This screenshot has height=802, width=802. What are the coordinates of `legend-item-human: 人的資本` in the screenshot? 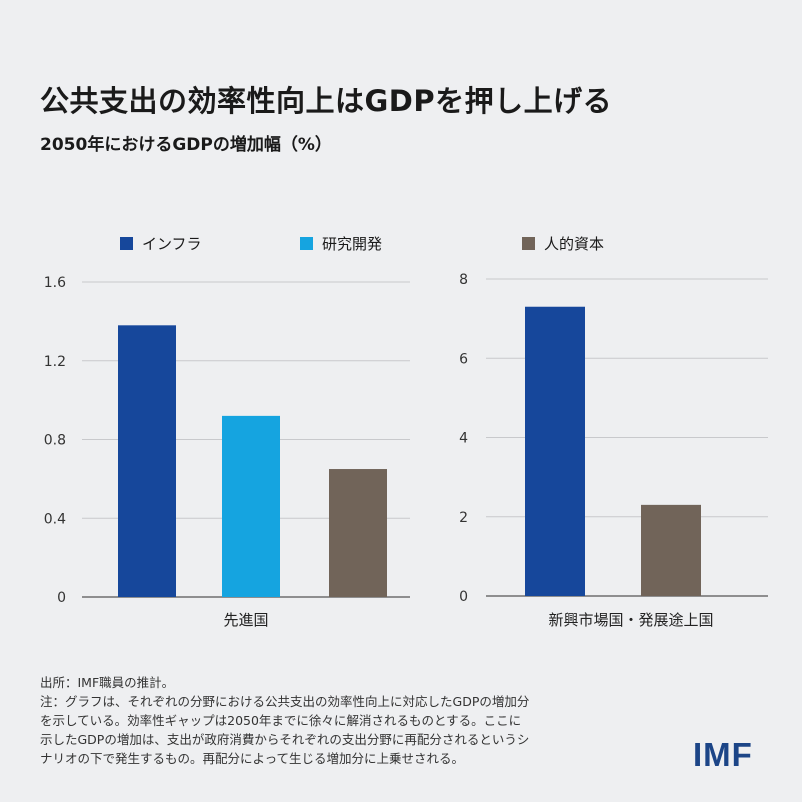 It's located at (563, 243).